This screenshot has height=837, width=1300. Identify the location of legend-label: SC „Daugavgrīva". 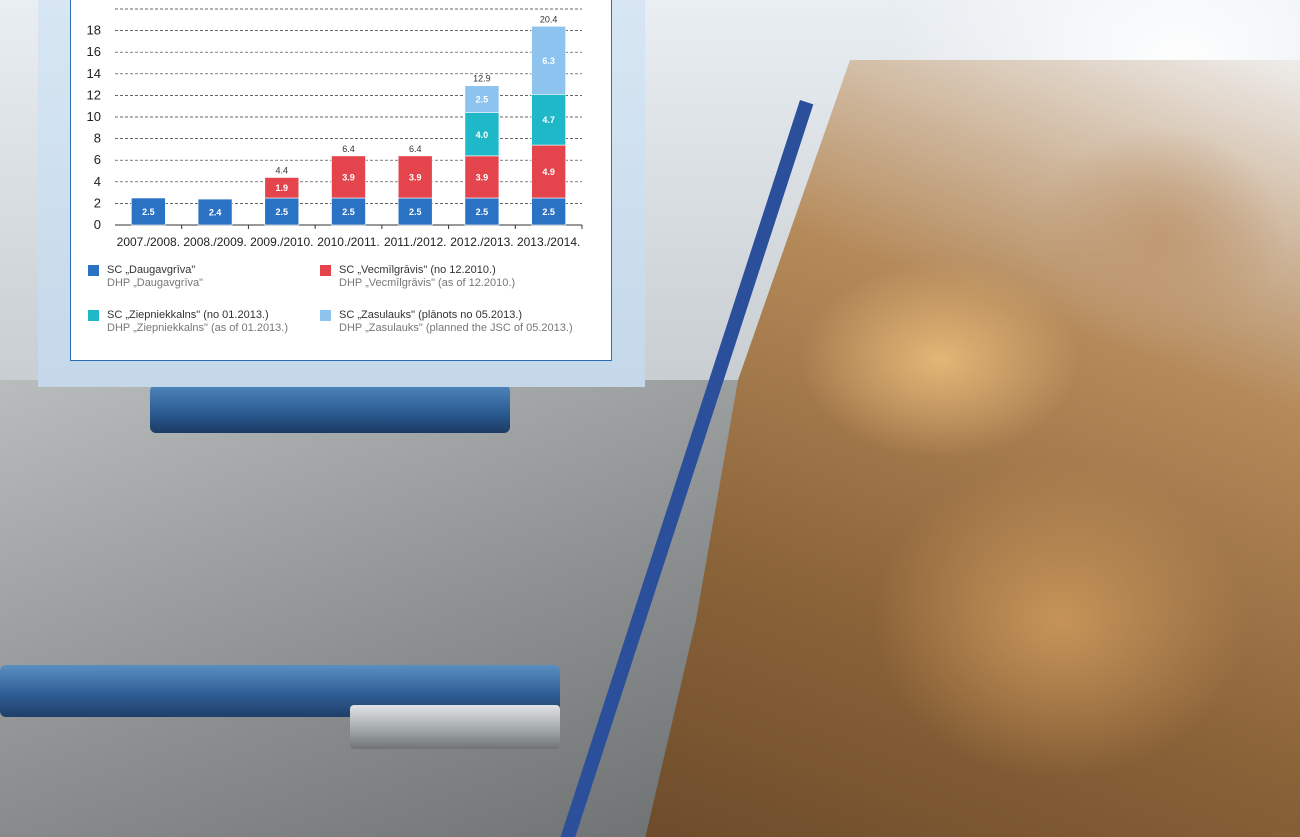
(151, 270).